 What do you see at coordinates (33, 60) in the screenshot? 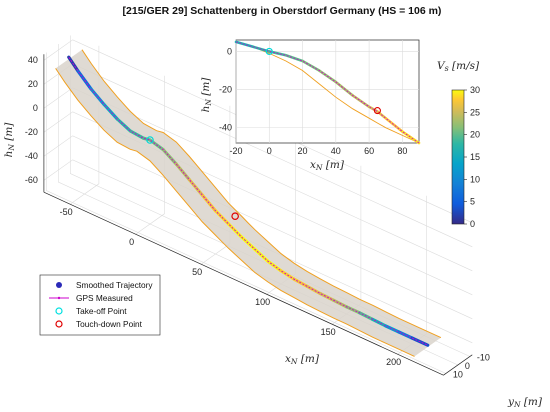
I see `z-tick-label: 40` at bounding box center [33, 60].